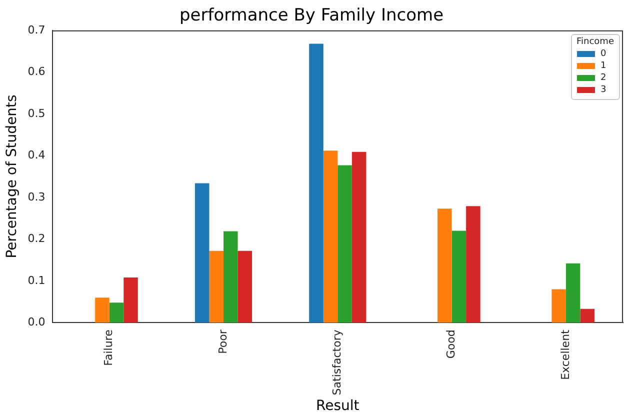 The image size is (624, 419). I want to click on y-tick-label: 0.1, so click(37, 280).